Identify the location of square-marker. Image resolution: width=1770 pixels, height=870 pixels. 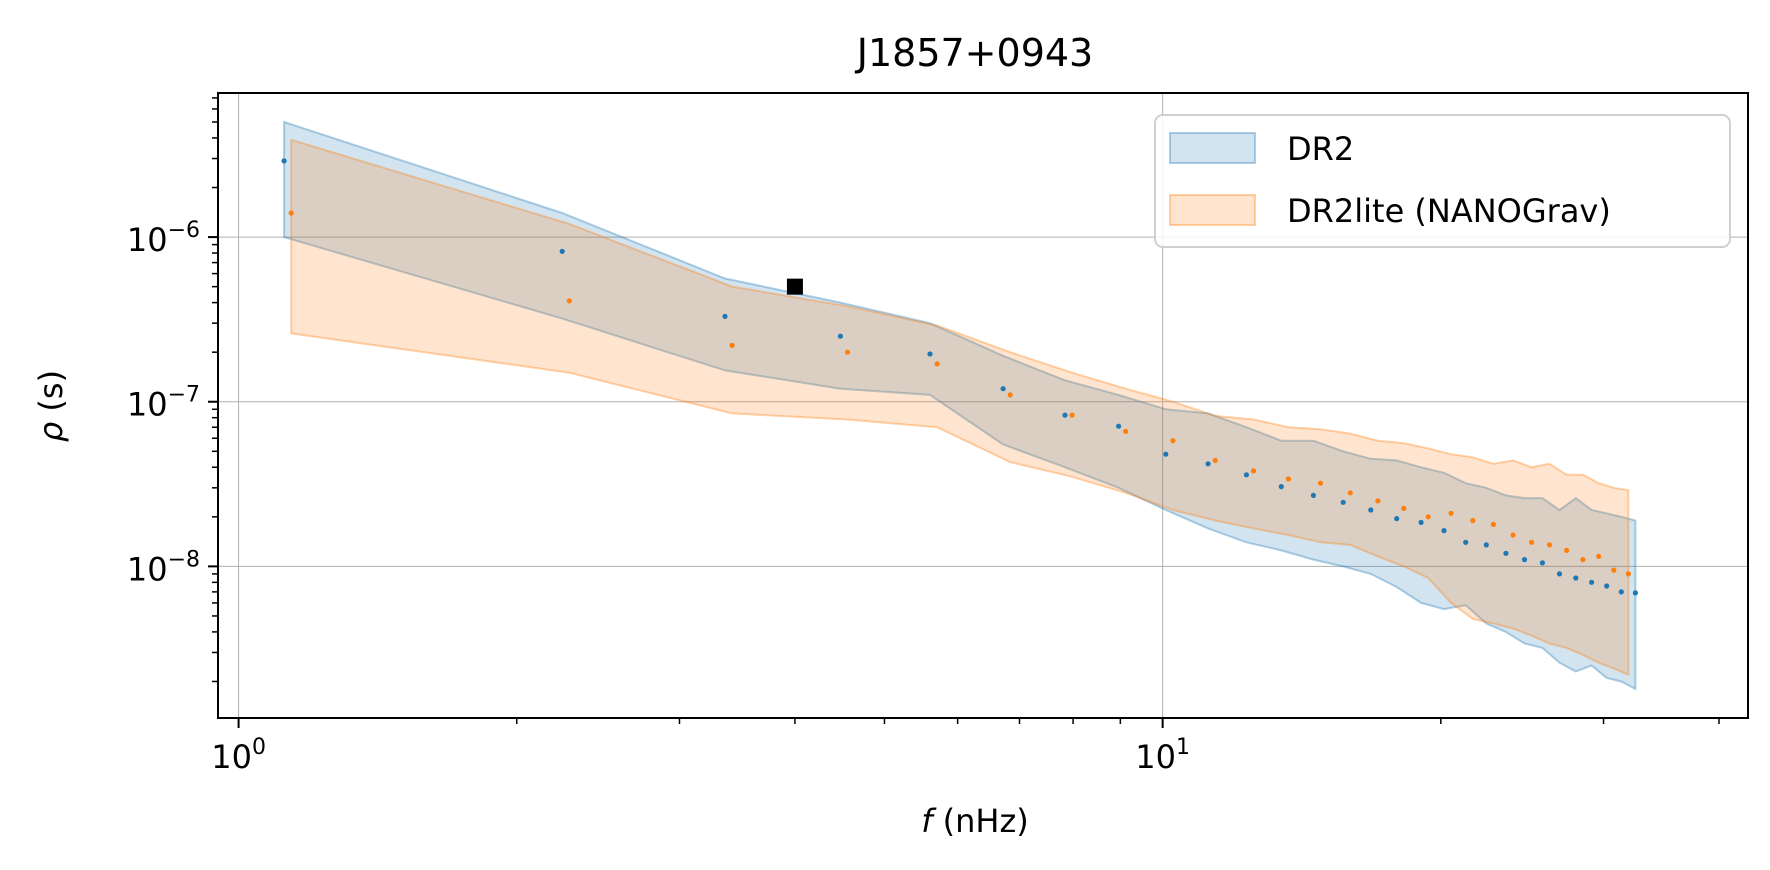
(794, 286).